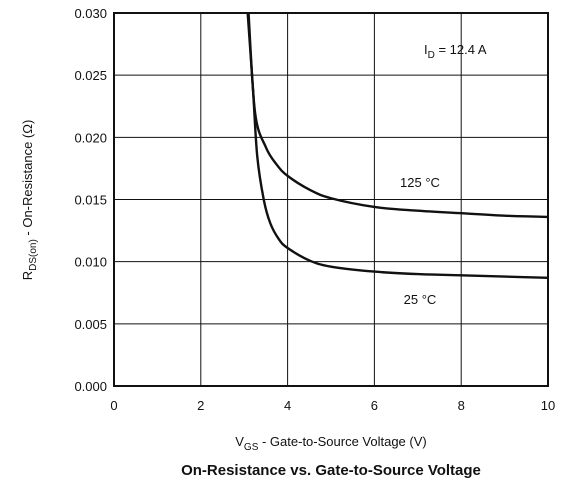 The width and height of the screenshot is (565, 486). I want to click on x-axis-label: VGS - Gate-to-Source Voltage (V), so click(330, 443).